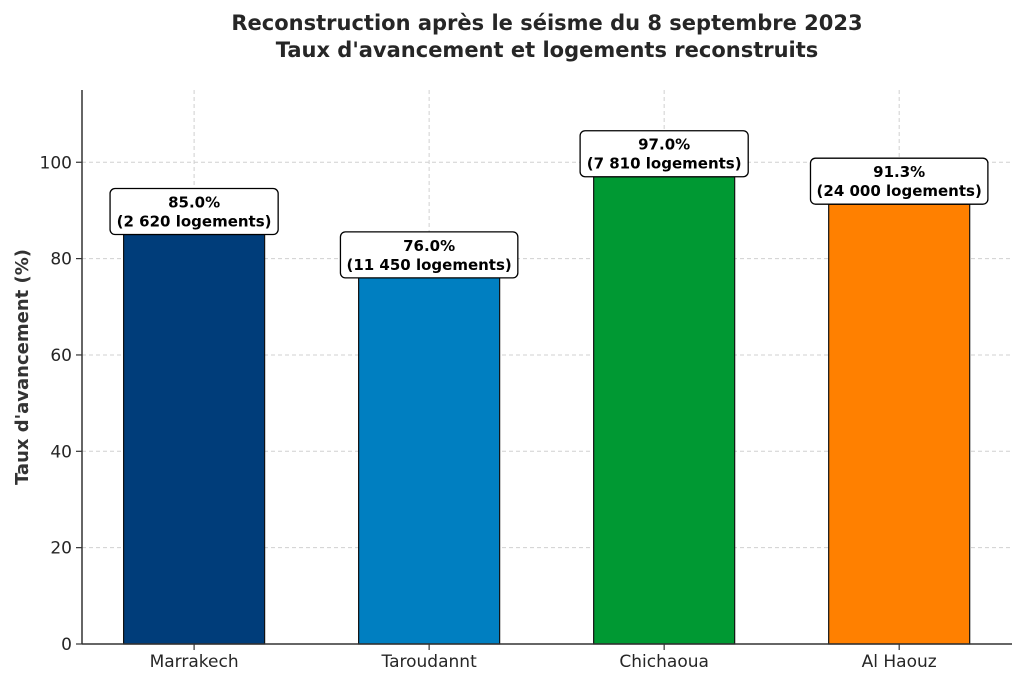 The image size is (1024, 682). What do you see at coordinates (194, 439) in the screenshot?
I see `bar-marrakech` at bounding box center [194, 439].